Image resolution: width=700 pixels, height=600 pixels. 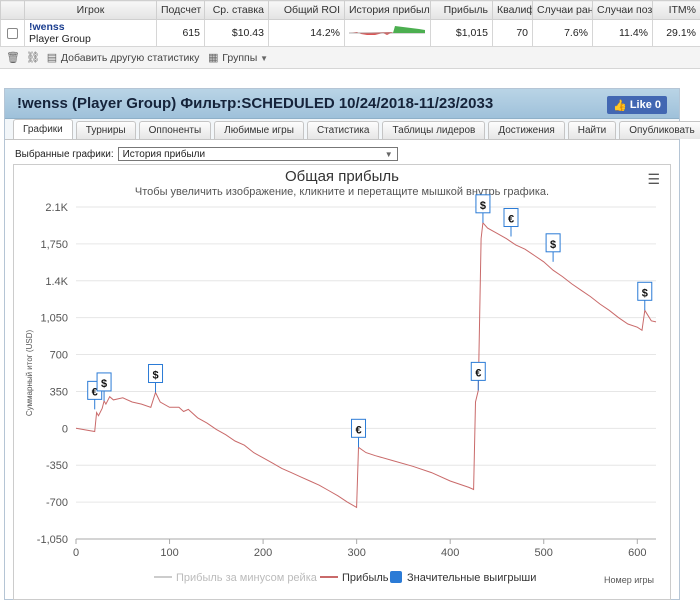 I want to click on y-tick-label: 2.1K, so click(x=56, y=208).